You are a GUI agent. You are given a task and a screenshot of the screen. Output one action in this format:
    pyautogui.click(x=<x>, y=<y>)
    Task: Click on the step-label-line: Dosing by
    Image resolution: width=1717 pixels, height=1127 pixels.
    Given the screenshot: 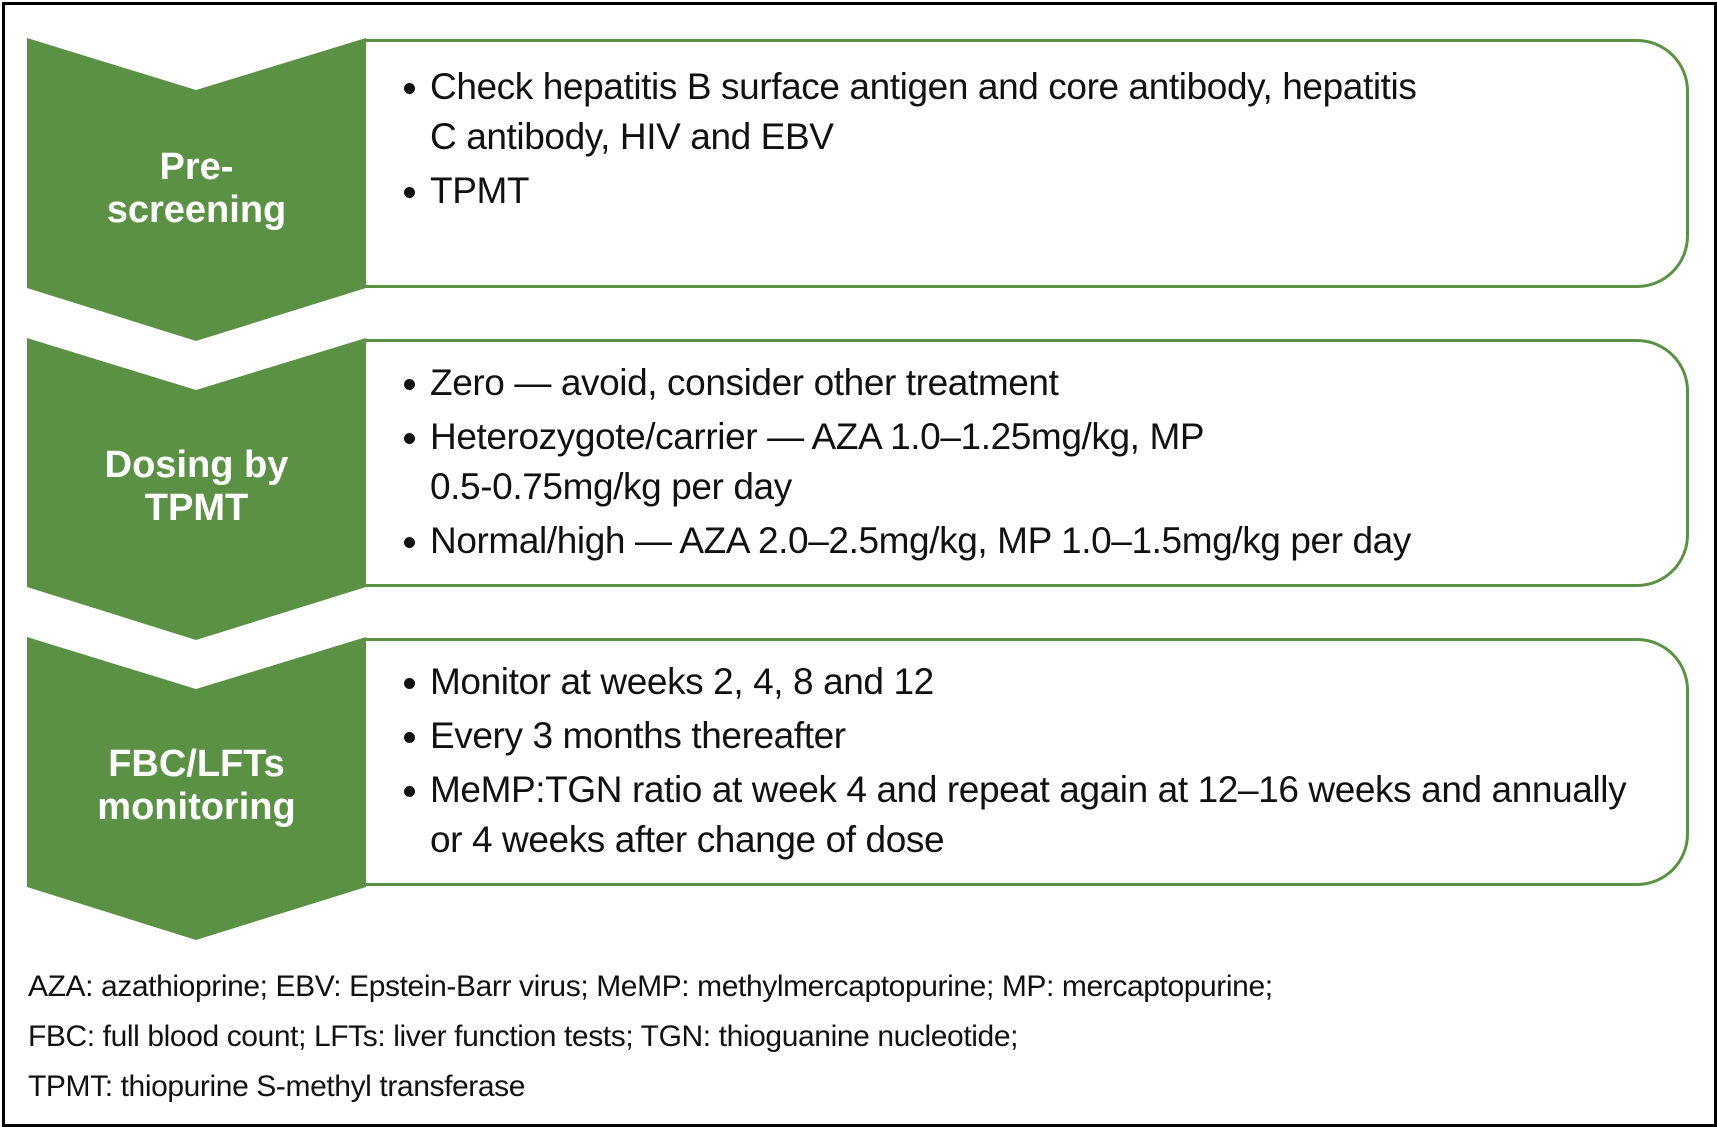 What is the action you would take?
    pyautogui.click(x=196, y=465)
    